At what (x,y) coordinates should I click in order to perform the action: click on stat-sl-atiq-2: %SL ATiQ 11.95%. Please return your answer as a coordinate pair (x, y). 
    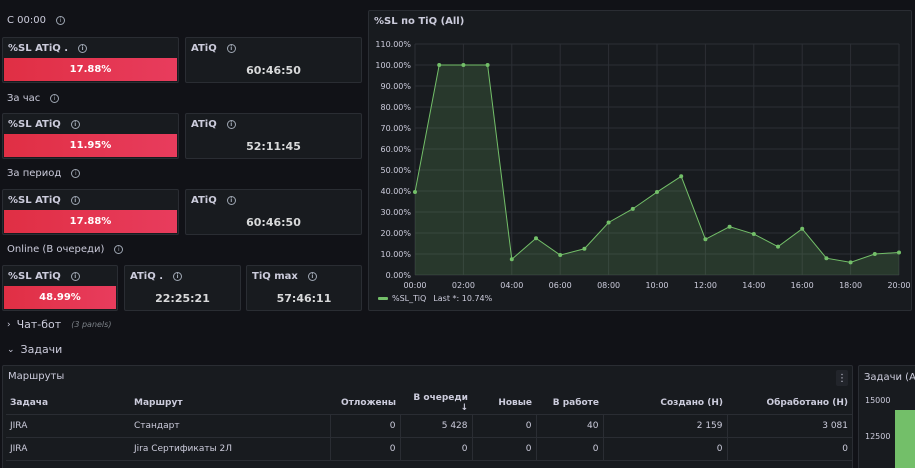
    Looking at the image, I should click on (90, 136).